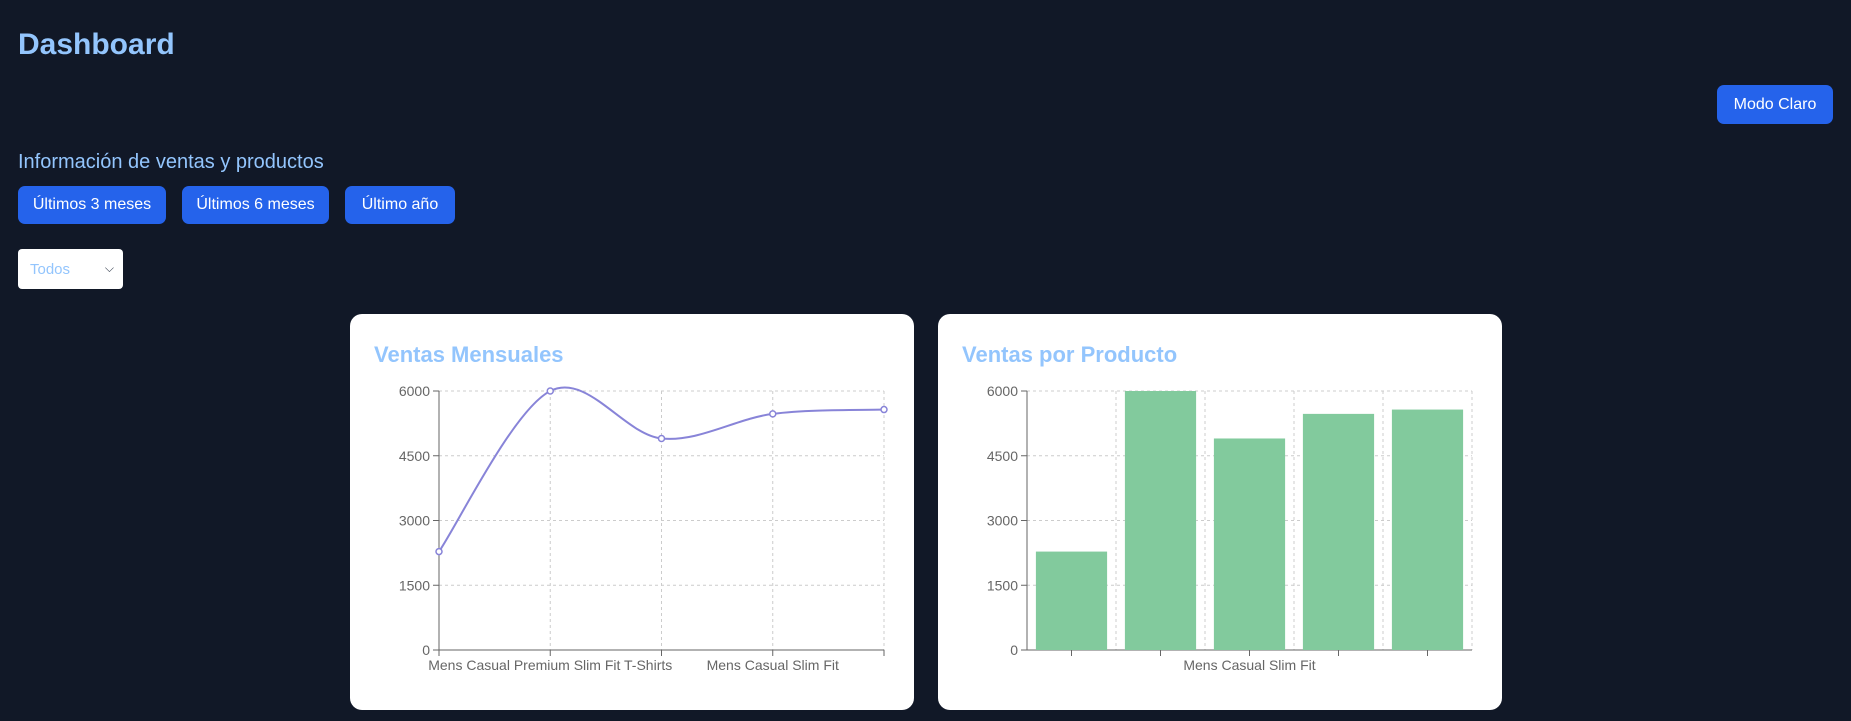 The height and width of the screenshot is (721, 1851). Describe the element at coordinates (661, 469) in the screenshot. I see `sales-line` at that location.